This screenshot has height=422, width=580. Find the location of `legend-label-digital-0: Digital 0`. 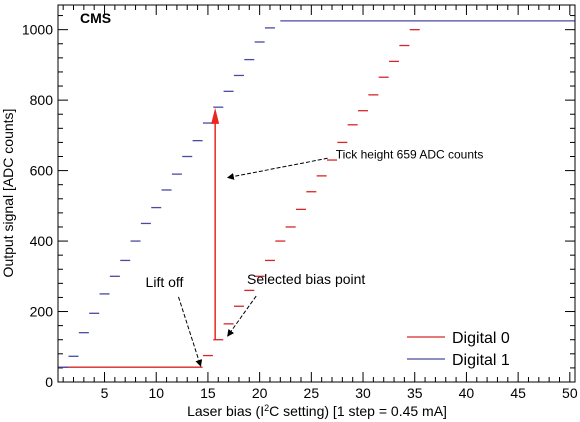

legend-label-digital-0: Digital 0 is located at coordinates (481, 338).